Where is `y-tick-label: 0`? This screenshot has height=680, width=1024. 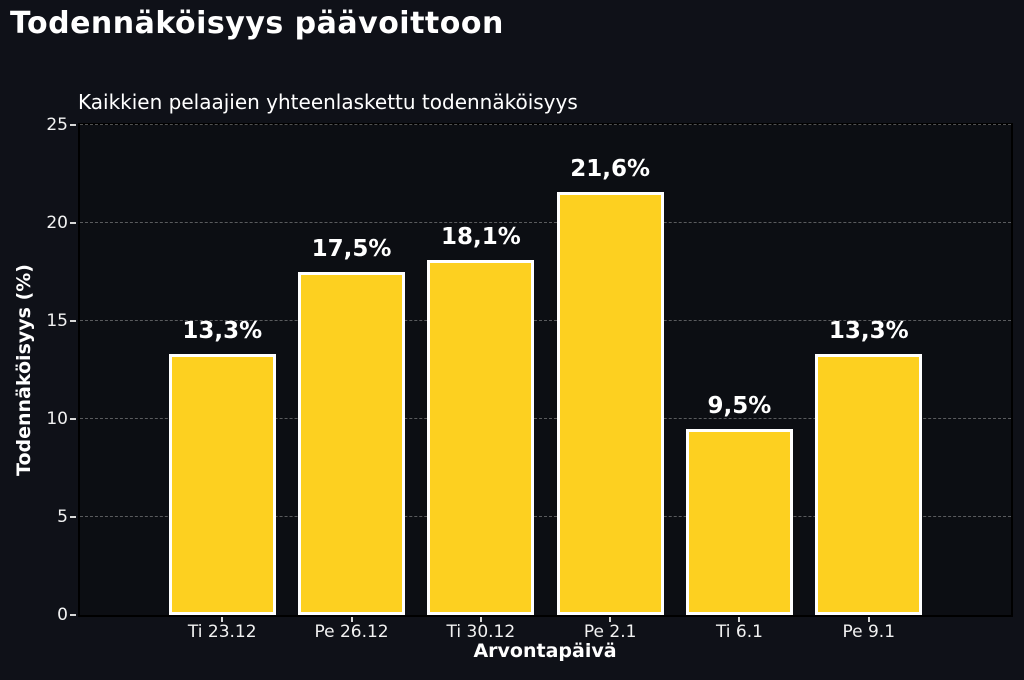
y-tick-label: 0 is located at coordinates (62, 615).